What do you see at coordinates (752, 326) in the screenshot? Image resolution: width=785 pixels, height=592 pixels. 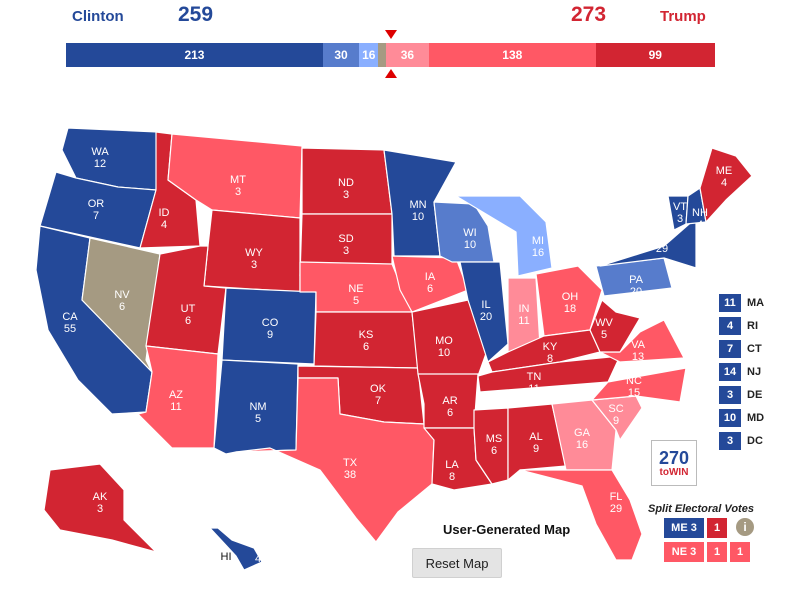 I see `small-state-abbr: RI` at bounding box center [752, 326].